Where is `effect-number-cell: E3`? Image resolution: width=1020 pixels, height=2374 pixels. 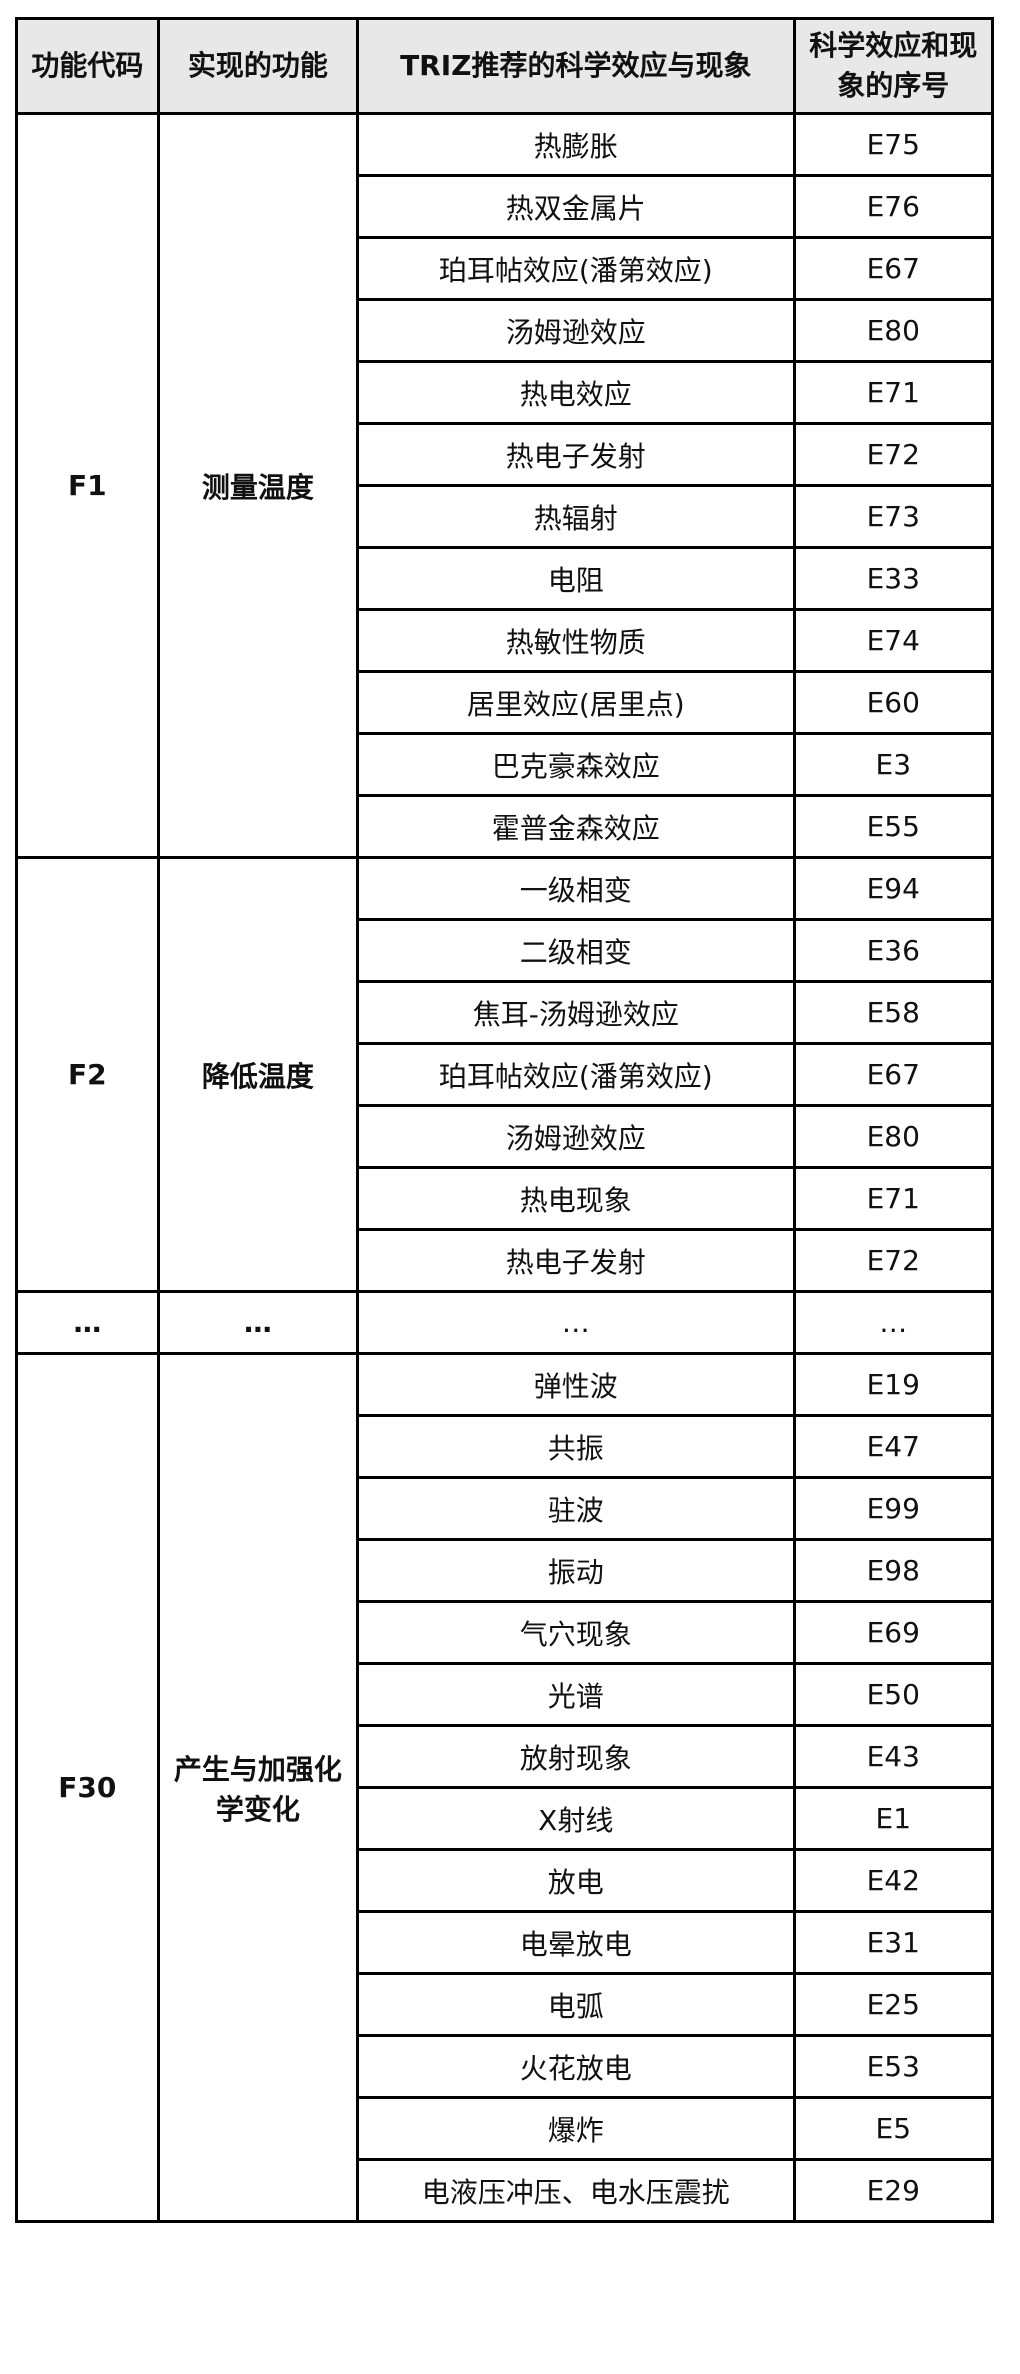 effect-number-cell: E3 is located at coordinates (893, 764).